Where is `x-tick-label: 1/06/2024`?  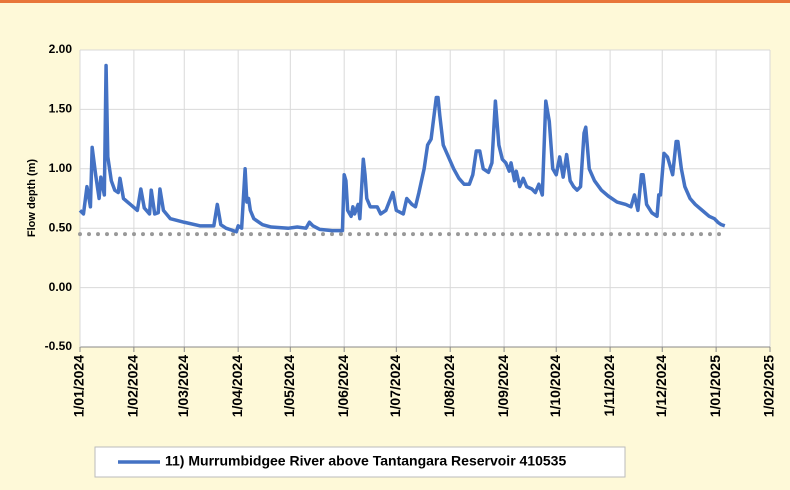
x-tick-label: 1/06/2024 is located at coordinates (343, 386).